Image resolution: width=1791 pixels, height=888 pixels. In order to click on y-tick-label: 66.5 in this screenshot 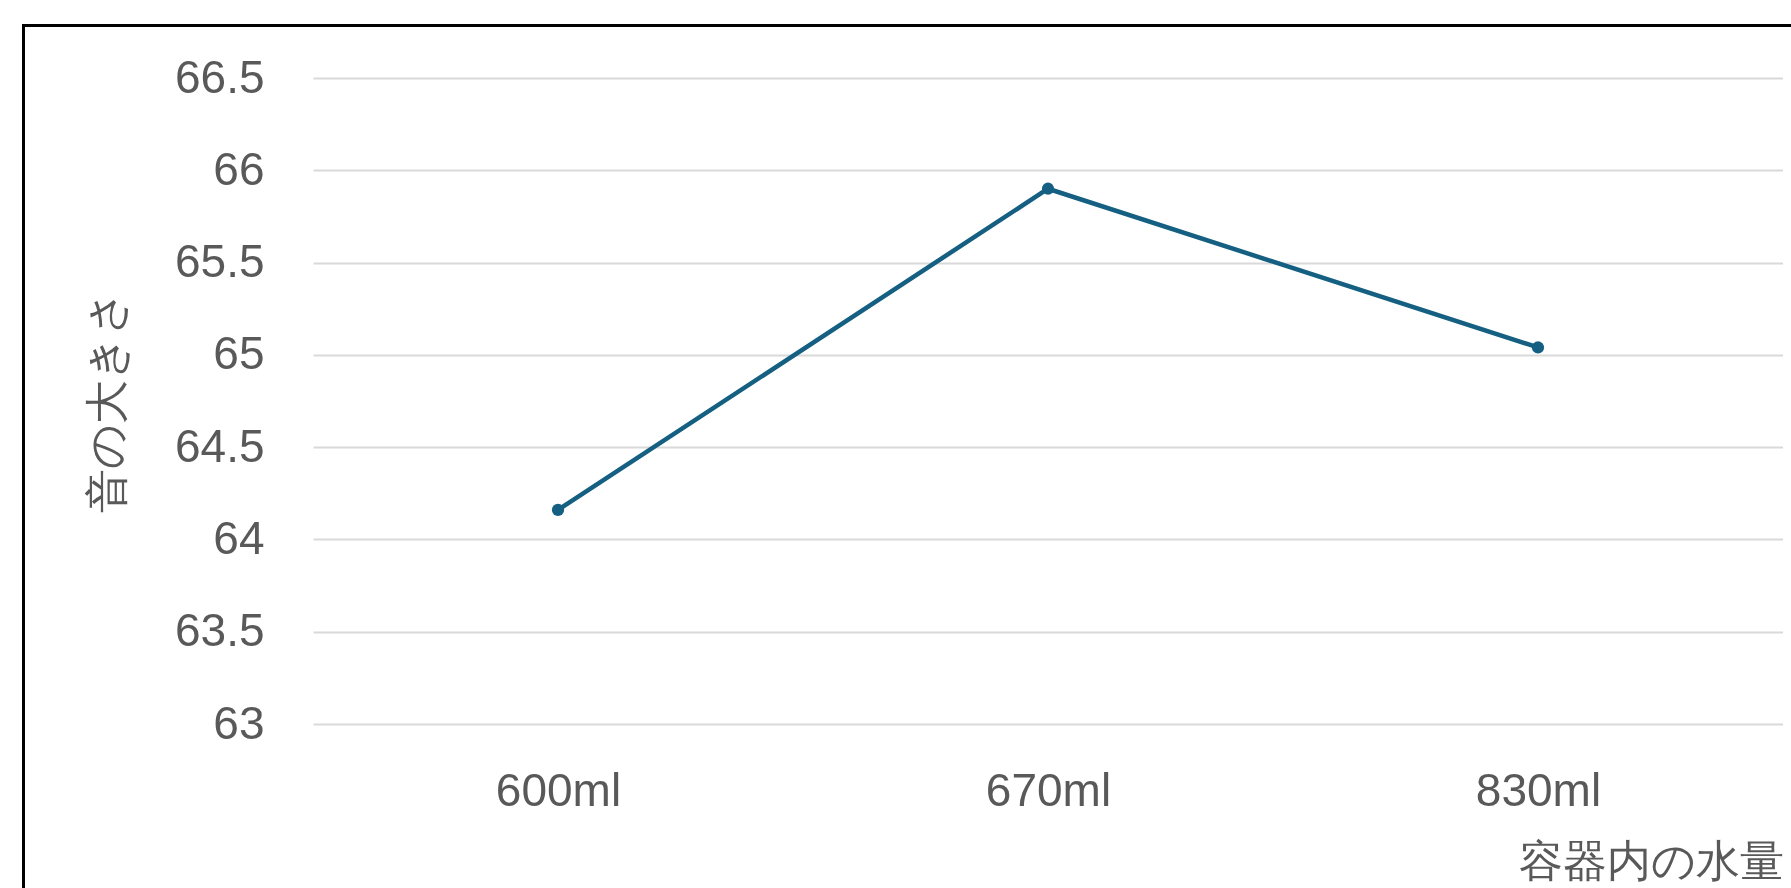, I will do `click(219, 76)`.